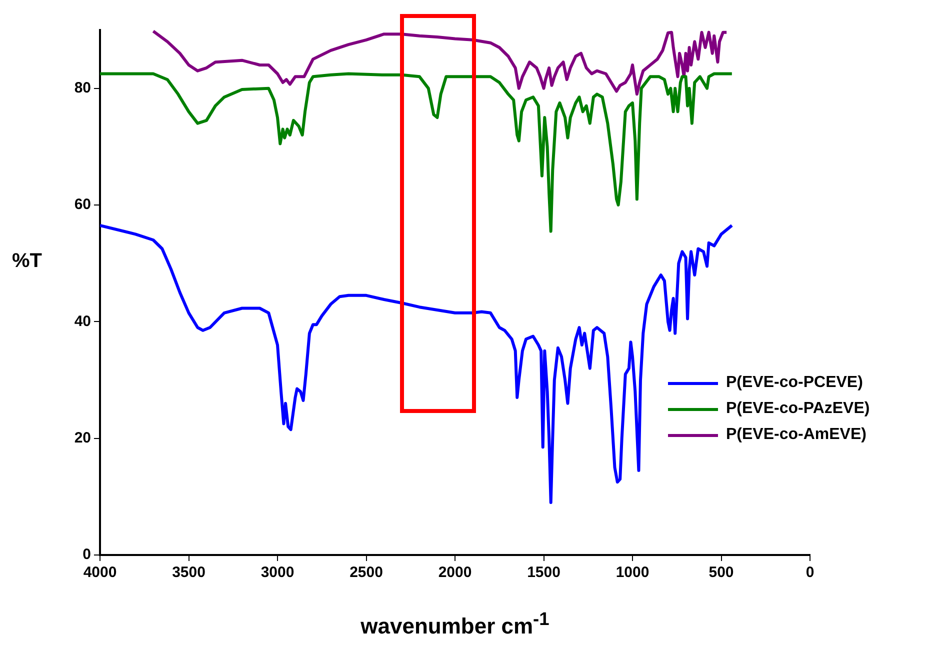 This screenshot has width=951, height=647. I want to click on x-tick-label: 2500, so click(366, 573).